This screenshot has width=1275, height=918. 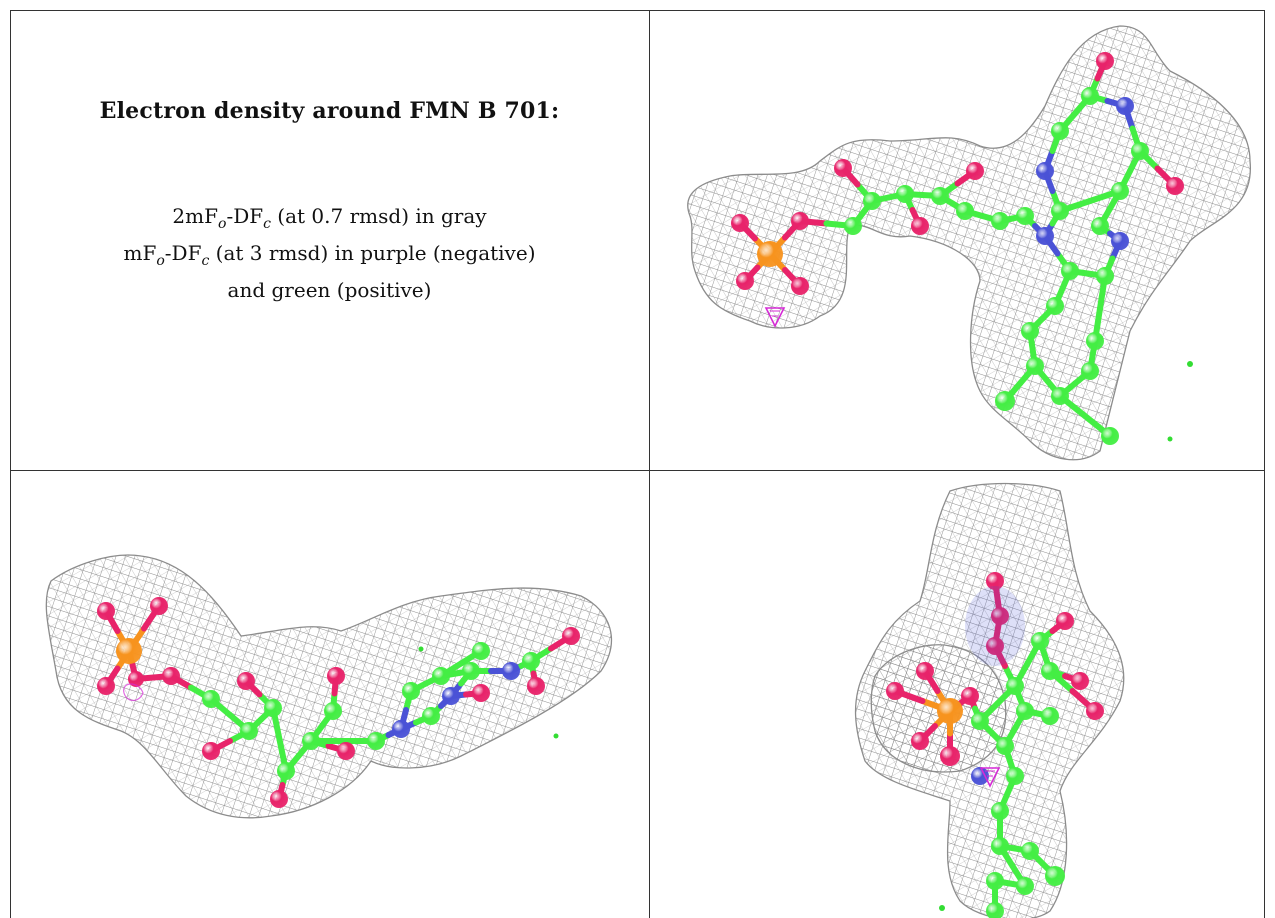 I want to click on negative-density-blob-lines, so click(x=775, y=313).